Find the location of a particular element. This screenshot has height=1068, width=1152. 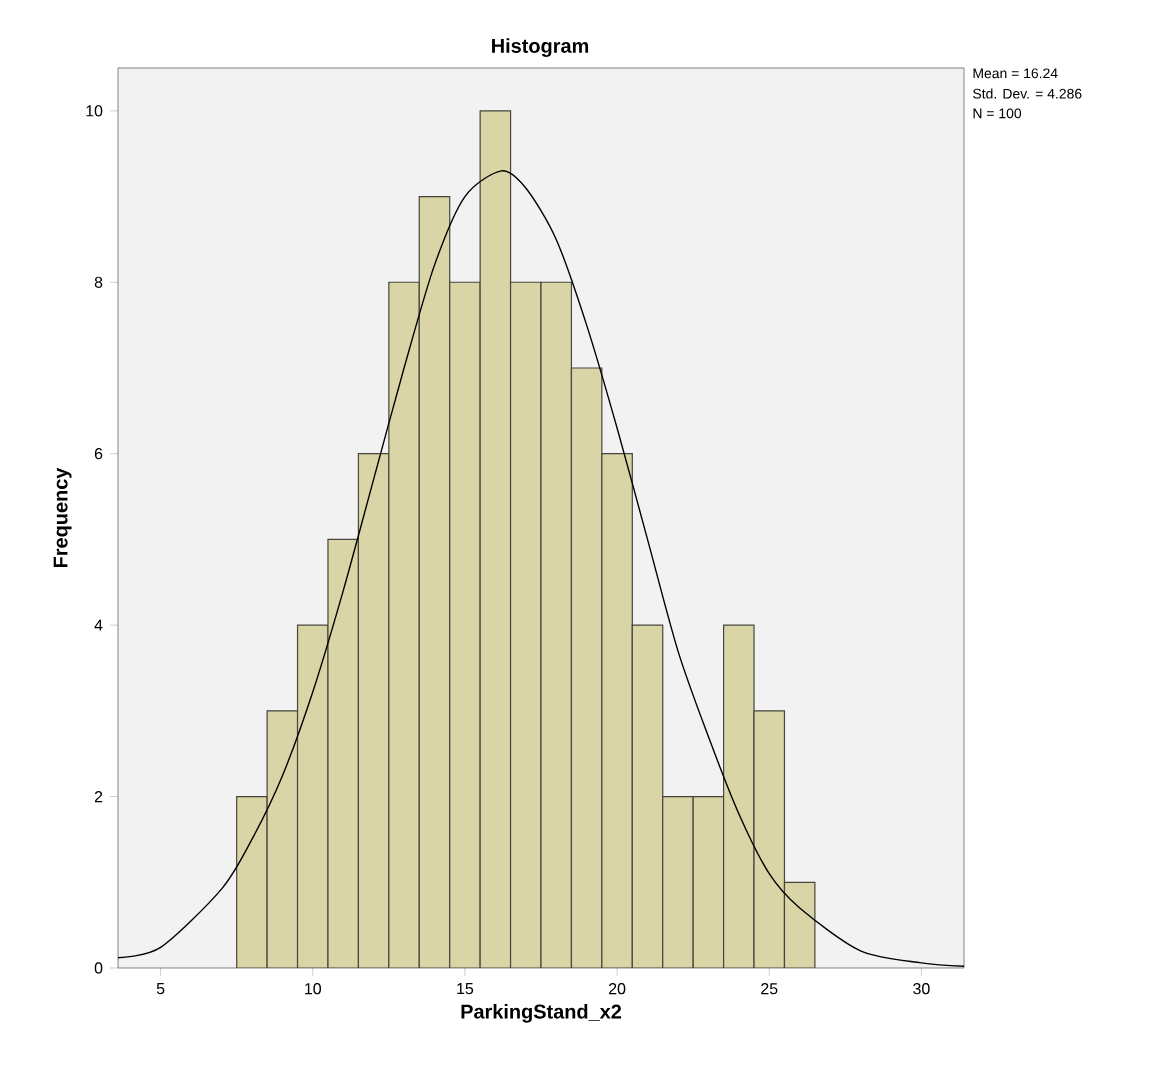

x-axis-title: ParkingStand_x2 is located at coordinates (541, 1013).